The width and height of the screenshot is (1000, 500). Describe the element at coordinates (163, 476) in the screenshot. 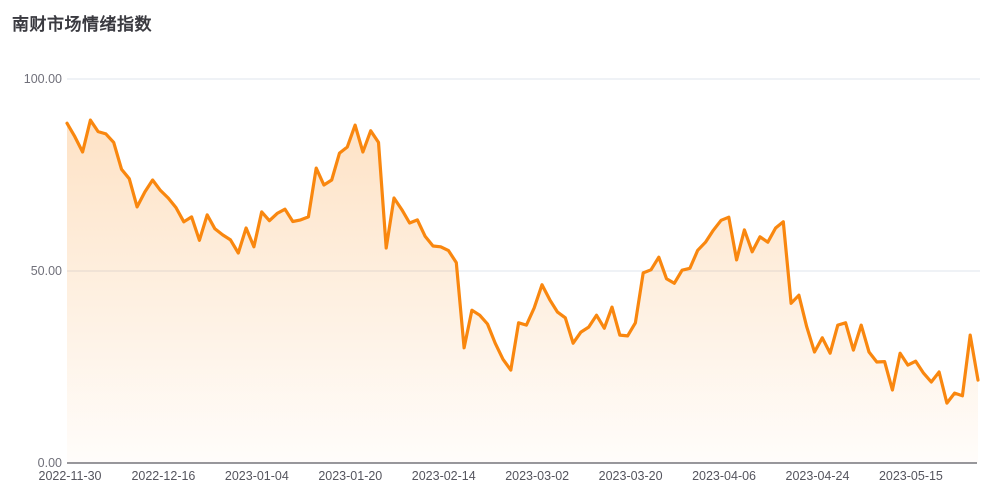

I see `x-tick-label: 2022-12-16` at that location.